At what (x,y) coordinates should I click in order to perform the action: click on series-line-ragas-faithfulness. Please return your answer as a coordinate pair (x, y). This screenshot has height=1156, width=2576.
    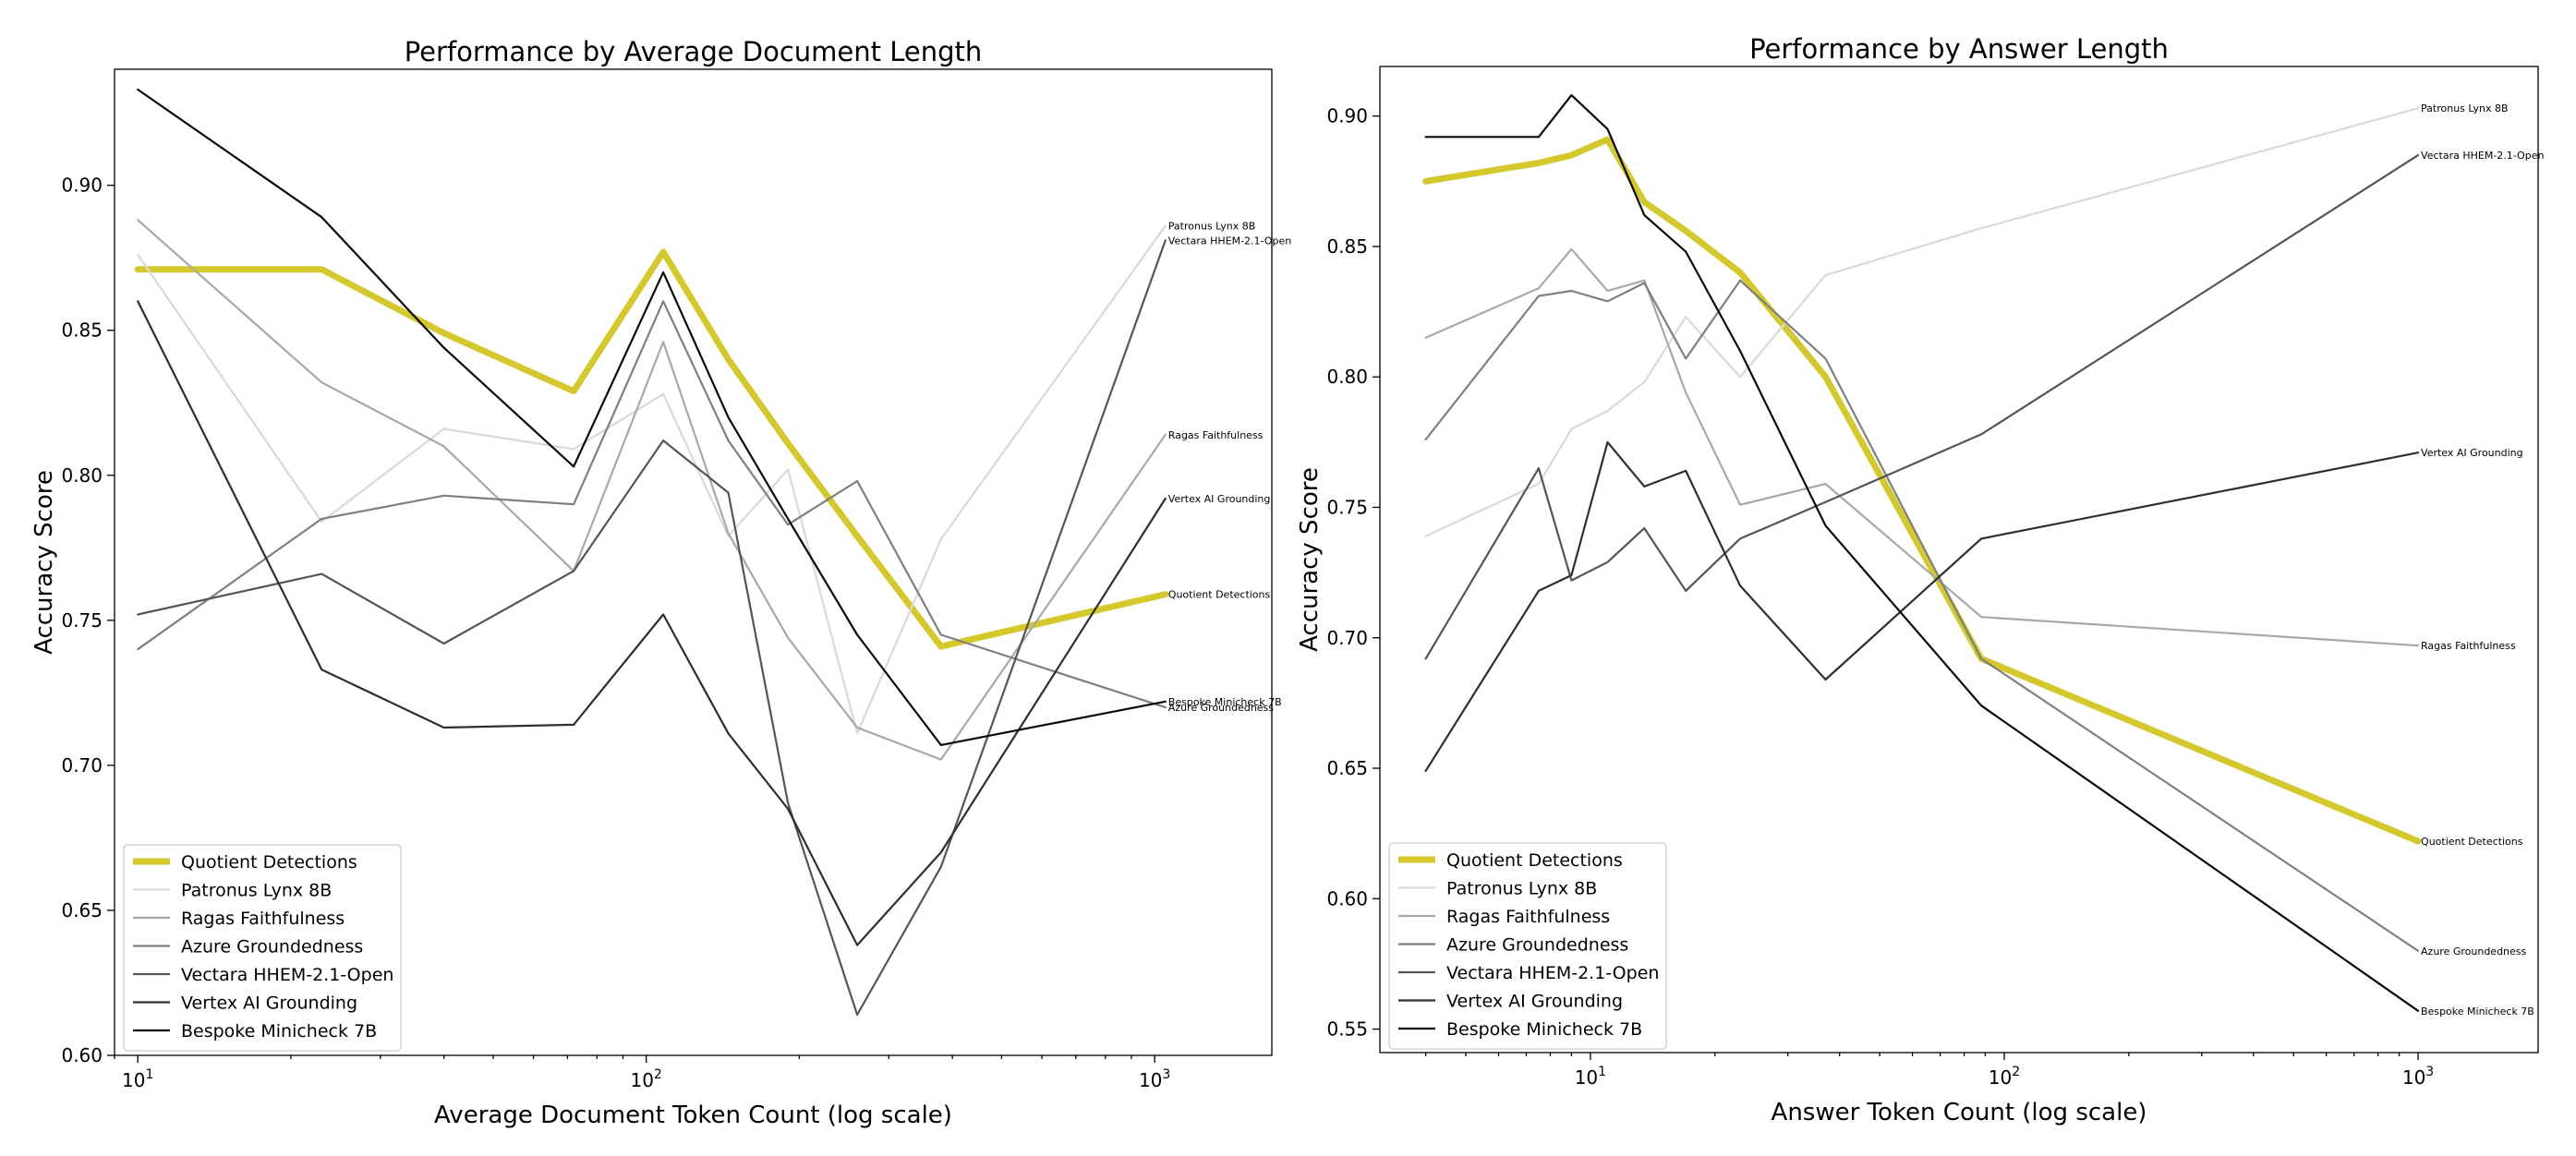
    Looking at the image, I should click on (1922, 447).